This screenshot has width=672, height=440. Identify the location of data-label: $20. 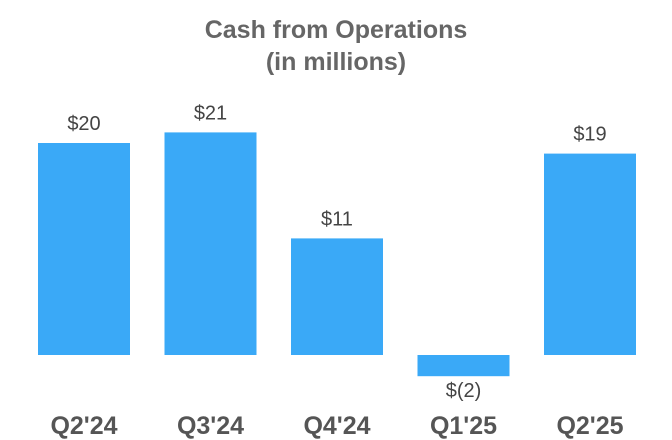
(83, 124).